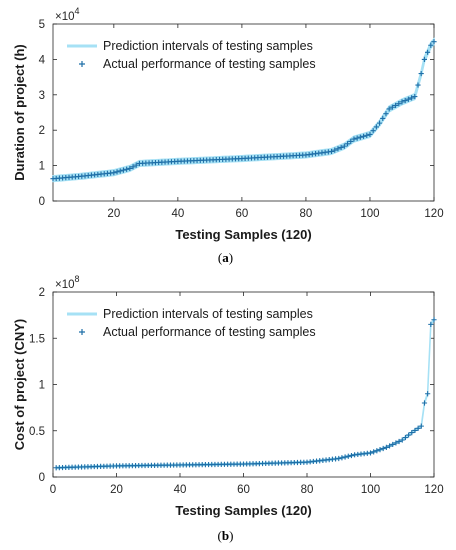 This screenshot has width=456, height=550. What do you see at coordinates (67, 14) in the screenshot?
I see `y-exponent-label: ×10⁴` at bounding box center [67, 14].